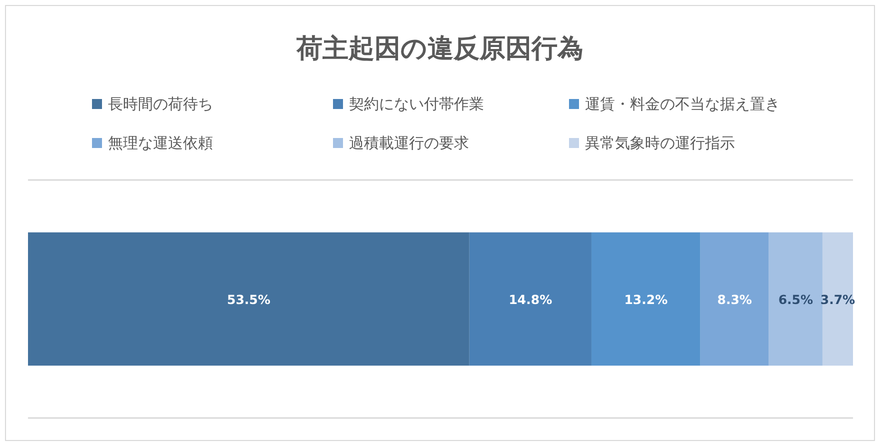 This screenshot has width=880, height=446. Describe the element at coordinates (160, 143) in the screenshot. I see `legend-label: 無理な運送依頼` at that location.